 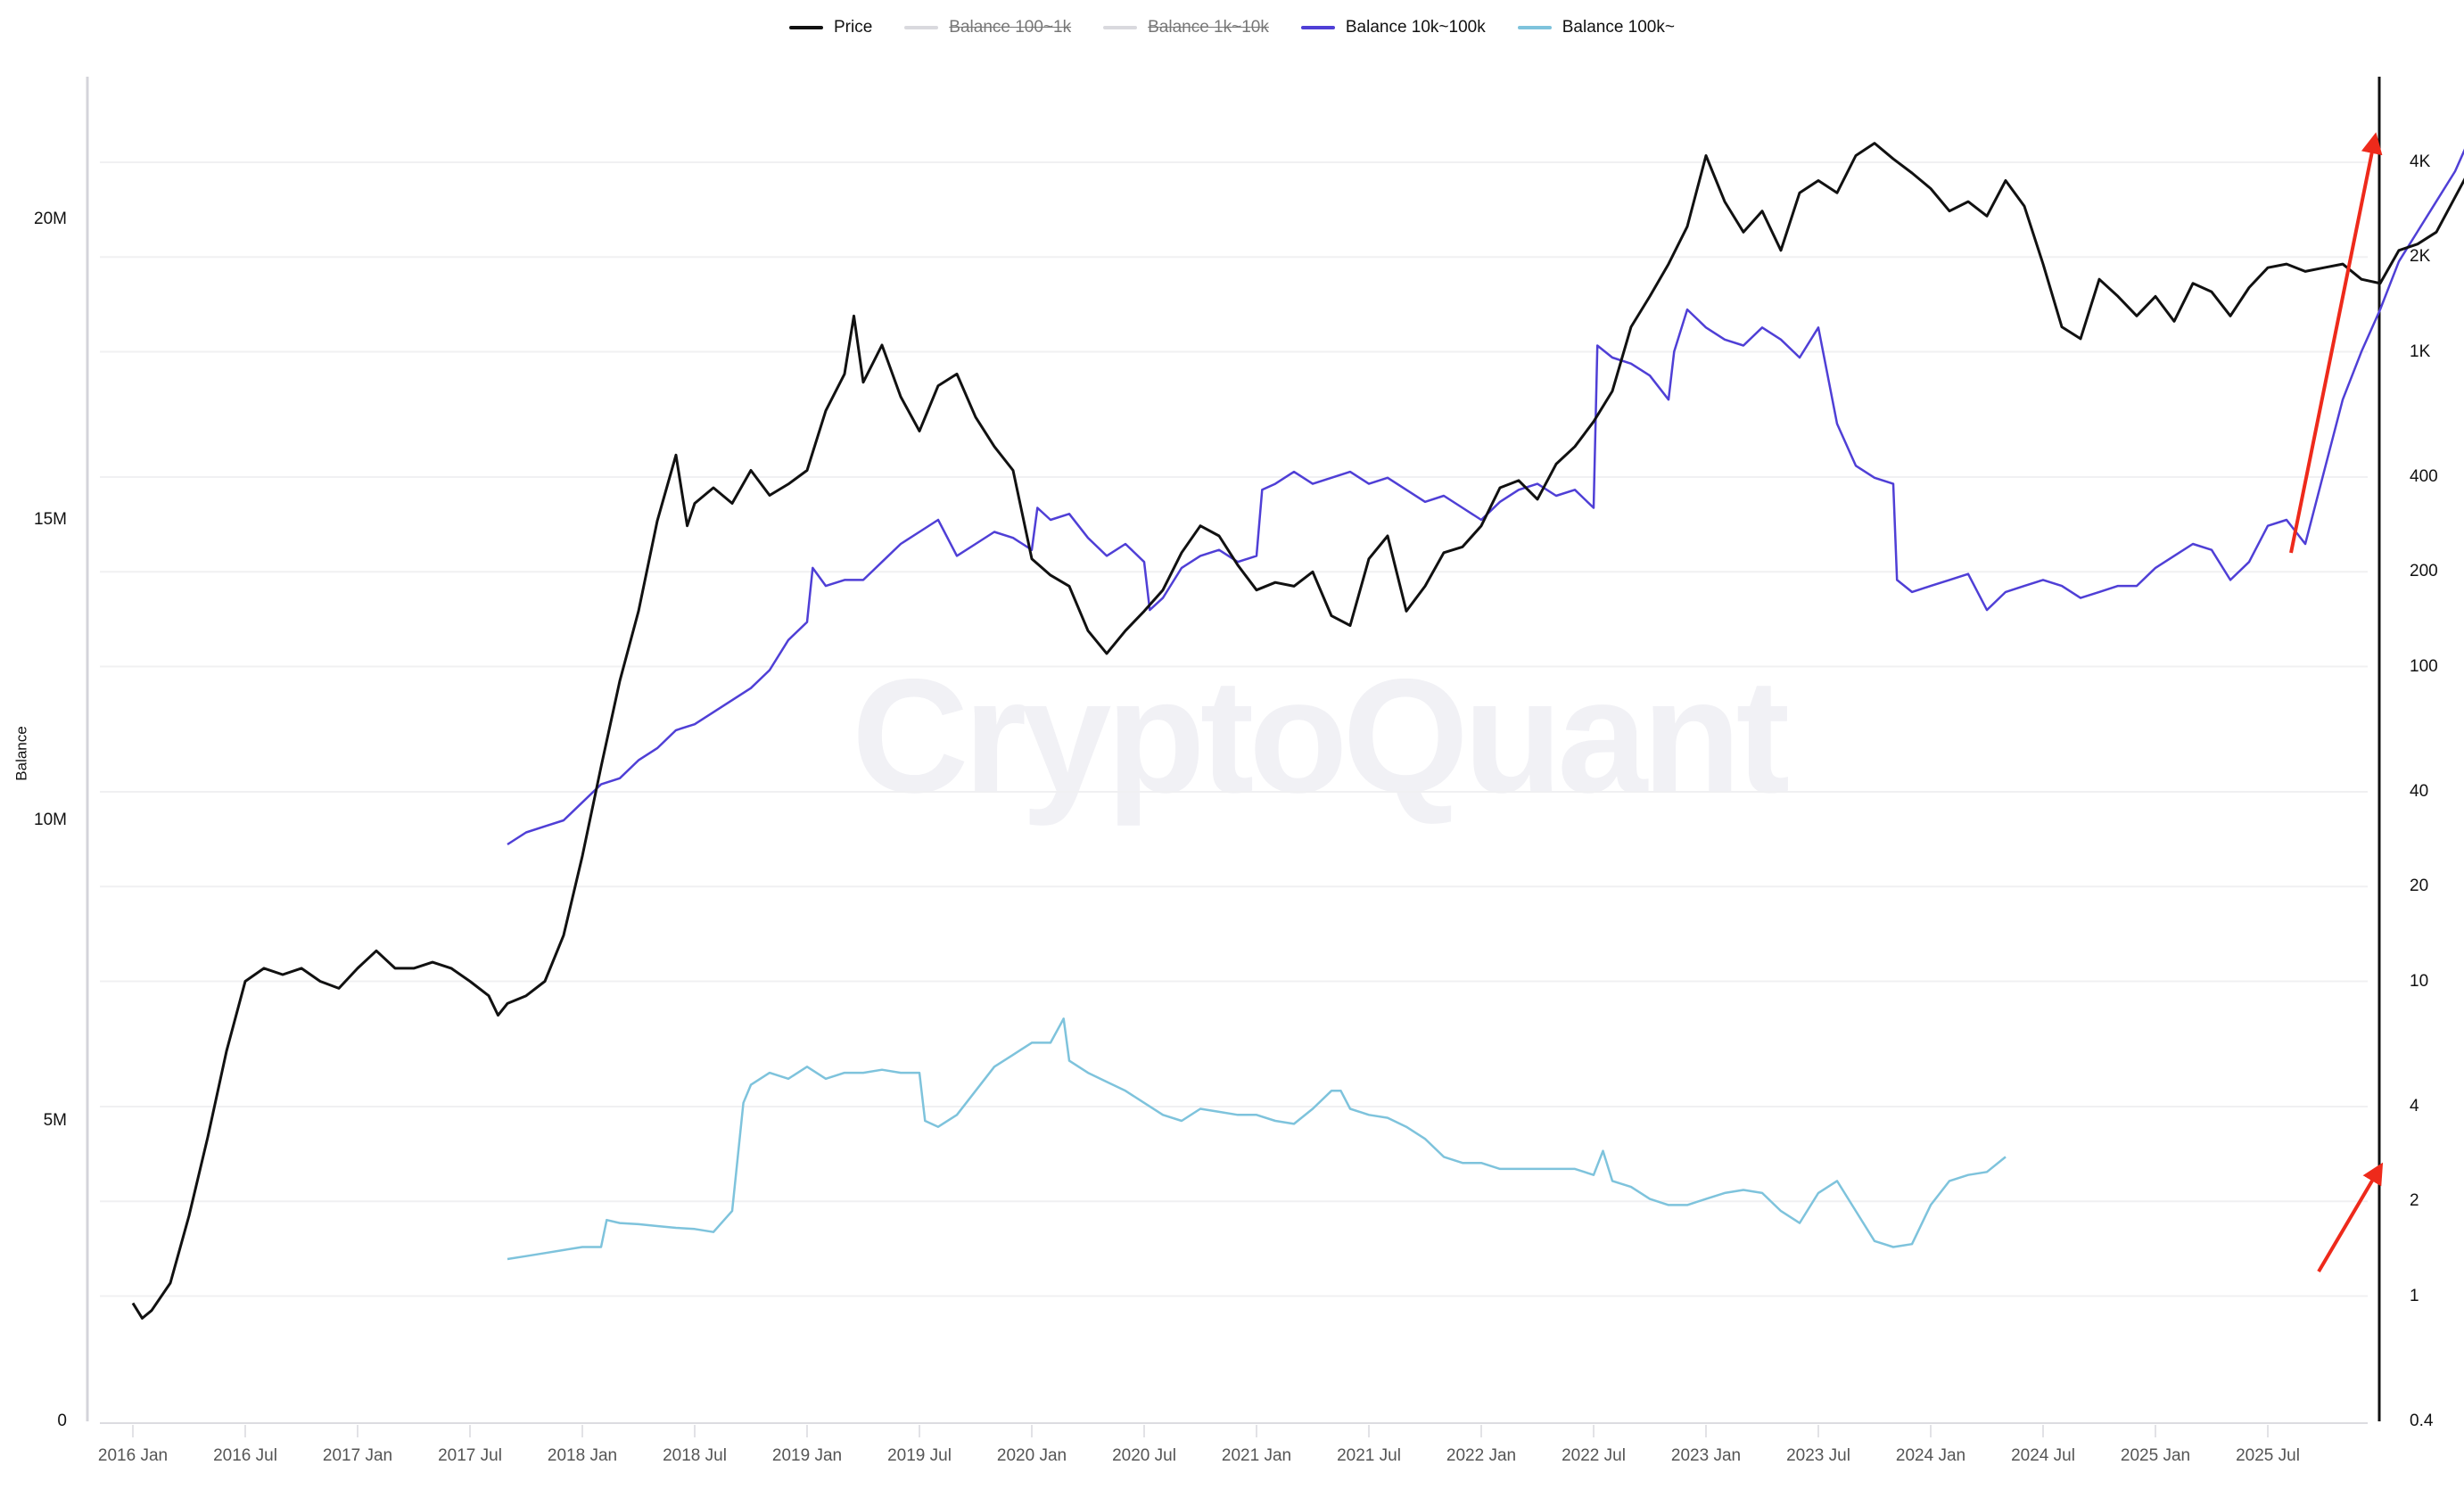 What do you see at coordinates (1200, 1431) in the screenshot?
I see `x-axis-ticks` at bounding box center [1200, 1431].